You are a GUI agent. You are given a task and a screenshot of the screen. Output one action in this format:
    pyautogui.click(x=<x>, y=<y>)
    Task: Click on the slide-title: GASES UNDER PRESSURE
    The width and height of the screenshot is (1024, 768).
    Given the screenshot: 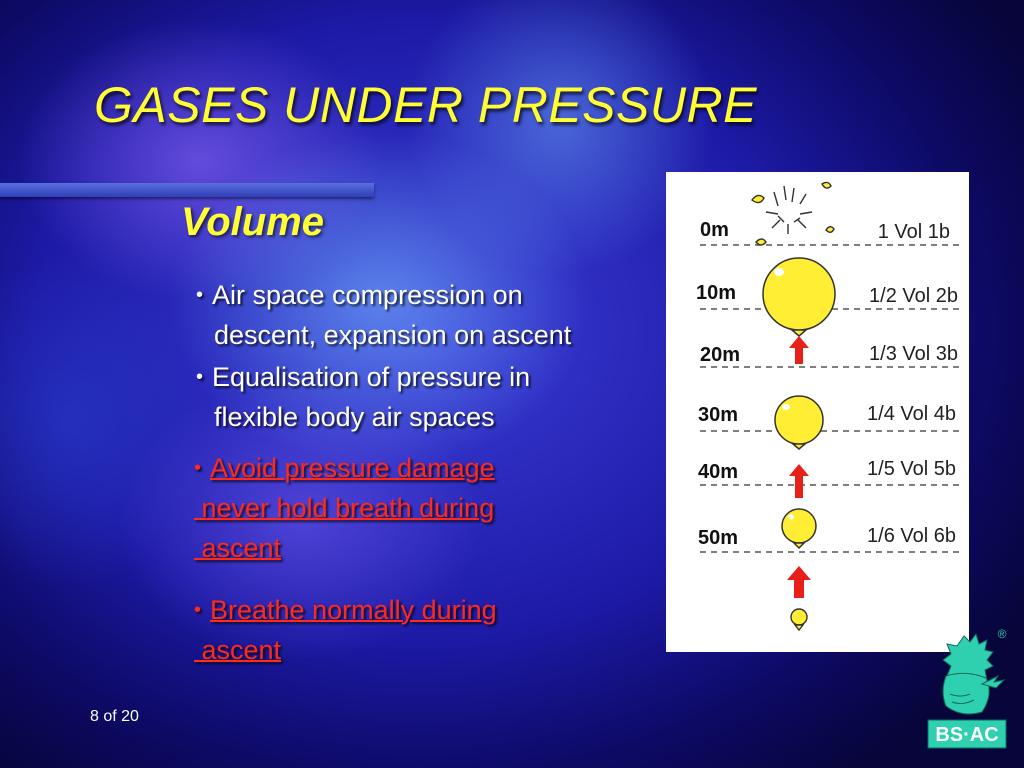 What is the action you would take?
    pyautogui.click(x=425, y=105)
    